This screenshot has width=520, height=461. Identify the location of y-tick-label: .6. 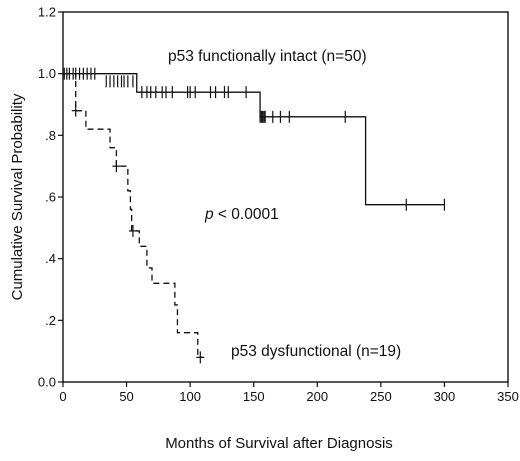
(50, 197).